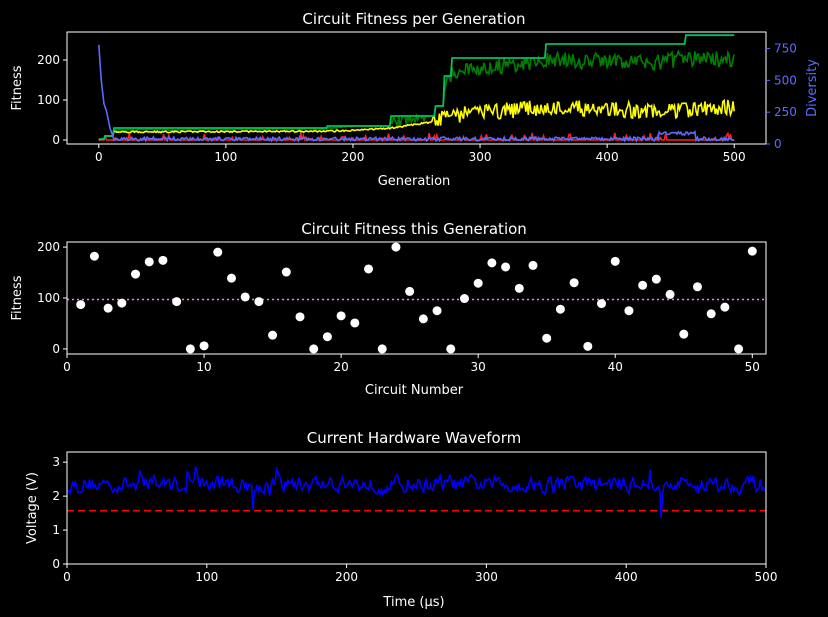  Describe the element at coordinates (414, 438) in the screenshot. I see `panel3-title: Current Hardware Waveform` at that location.